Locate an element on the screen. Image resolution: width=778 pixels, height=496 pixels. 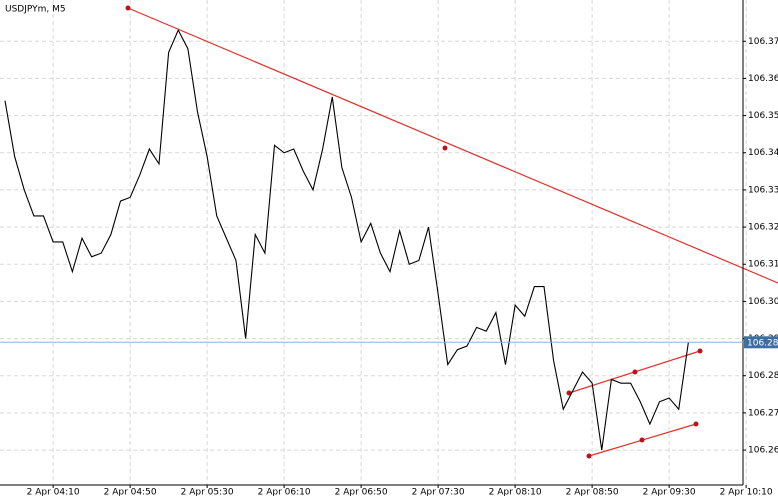
y-tick-label: 106.340 is located at coordinates (763, 153).